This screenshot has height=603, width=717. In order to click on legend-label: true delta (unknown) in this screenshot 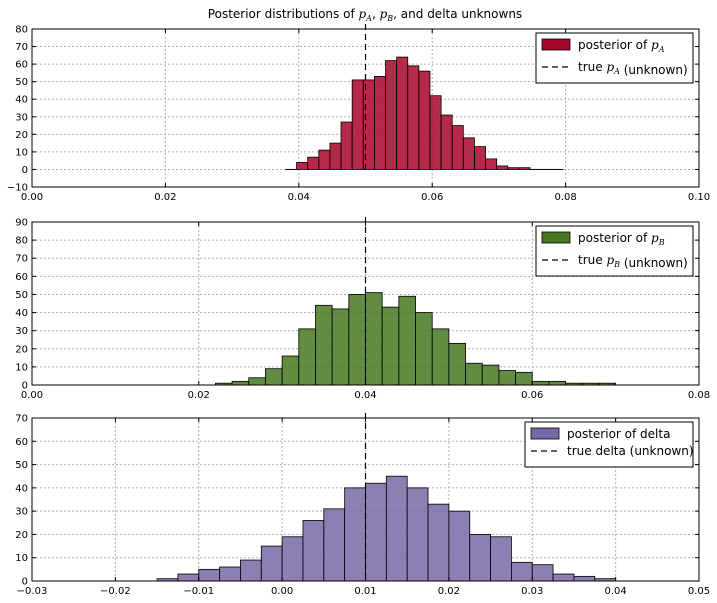, I will do `click(630, 451)`.